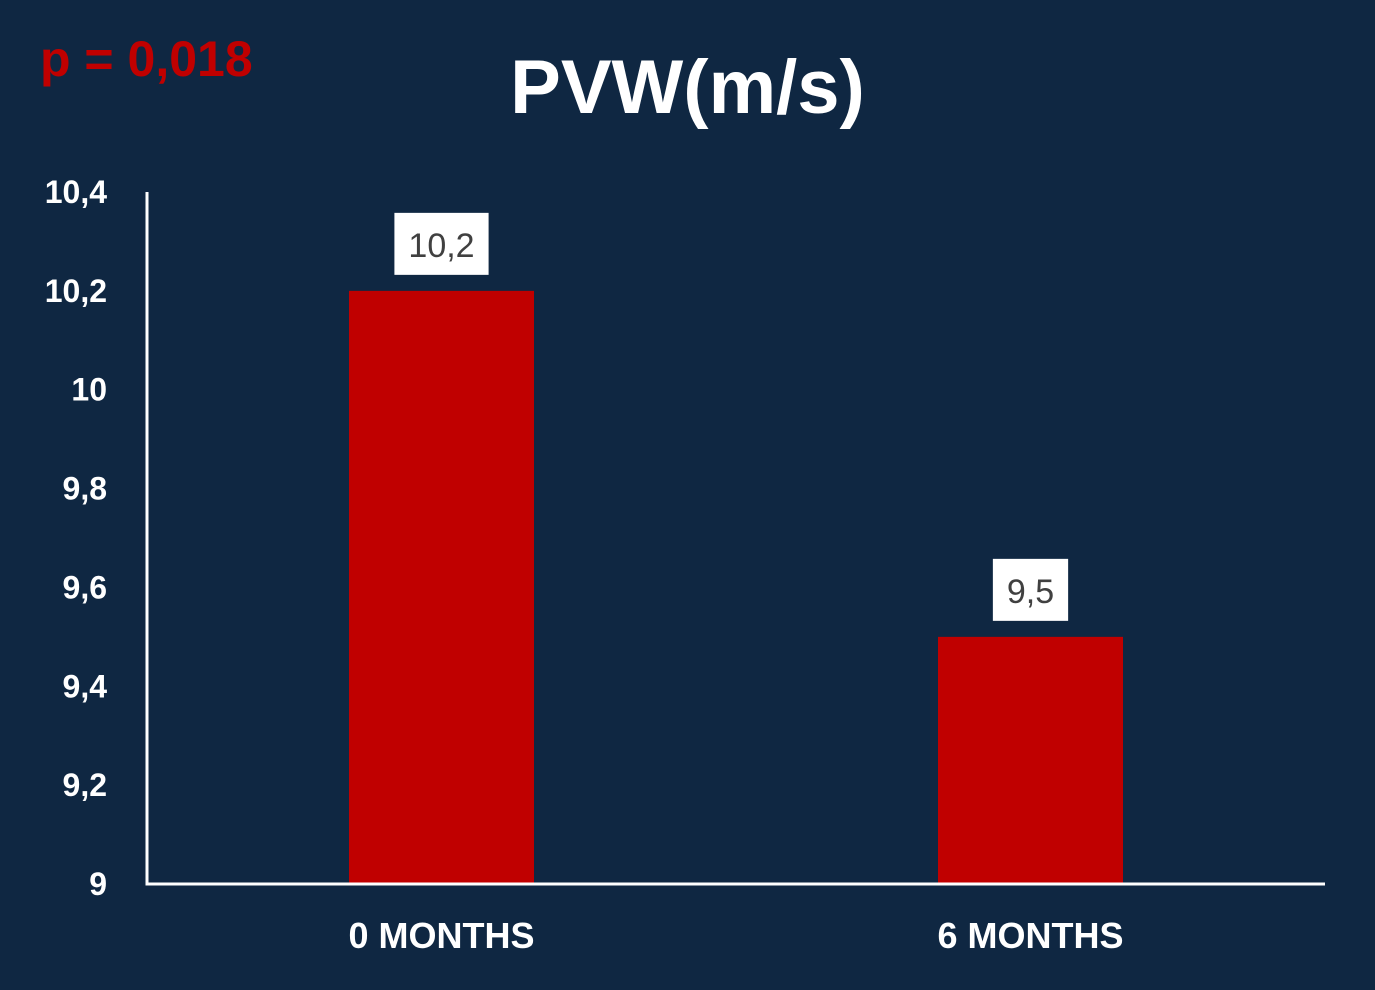 The height and width of the screenshot is (990, 1375). What do you see at coordinates (735, 935) in the screenshot?
I see `x-axis-category-labels: 0 MONTHS 6 MONTHS` at bounding box center [735, 935].